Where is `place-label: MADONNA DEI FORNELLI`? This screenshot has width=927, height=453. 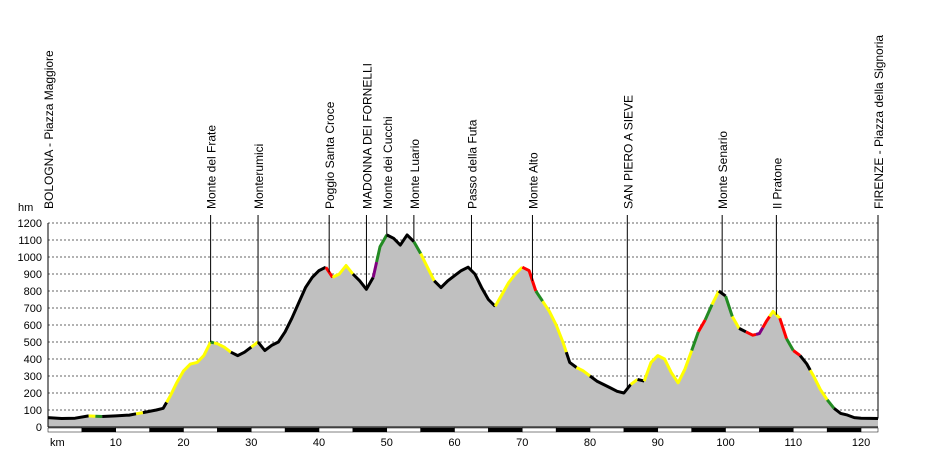 place-label: MADONNA DEI FORNELLI is located at coordinates (367, 136).